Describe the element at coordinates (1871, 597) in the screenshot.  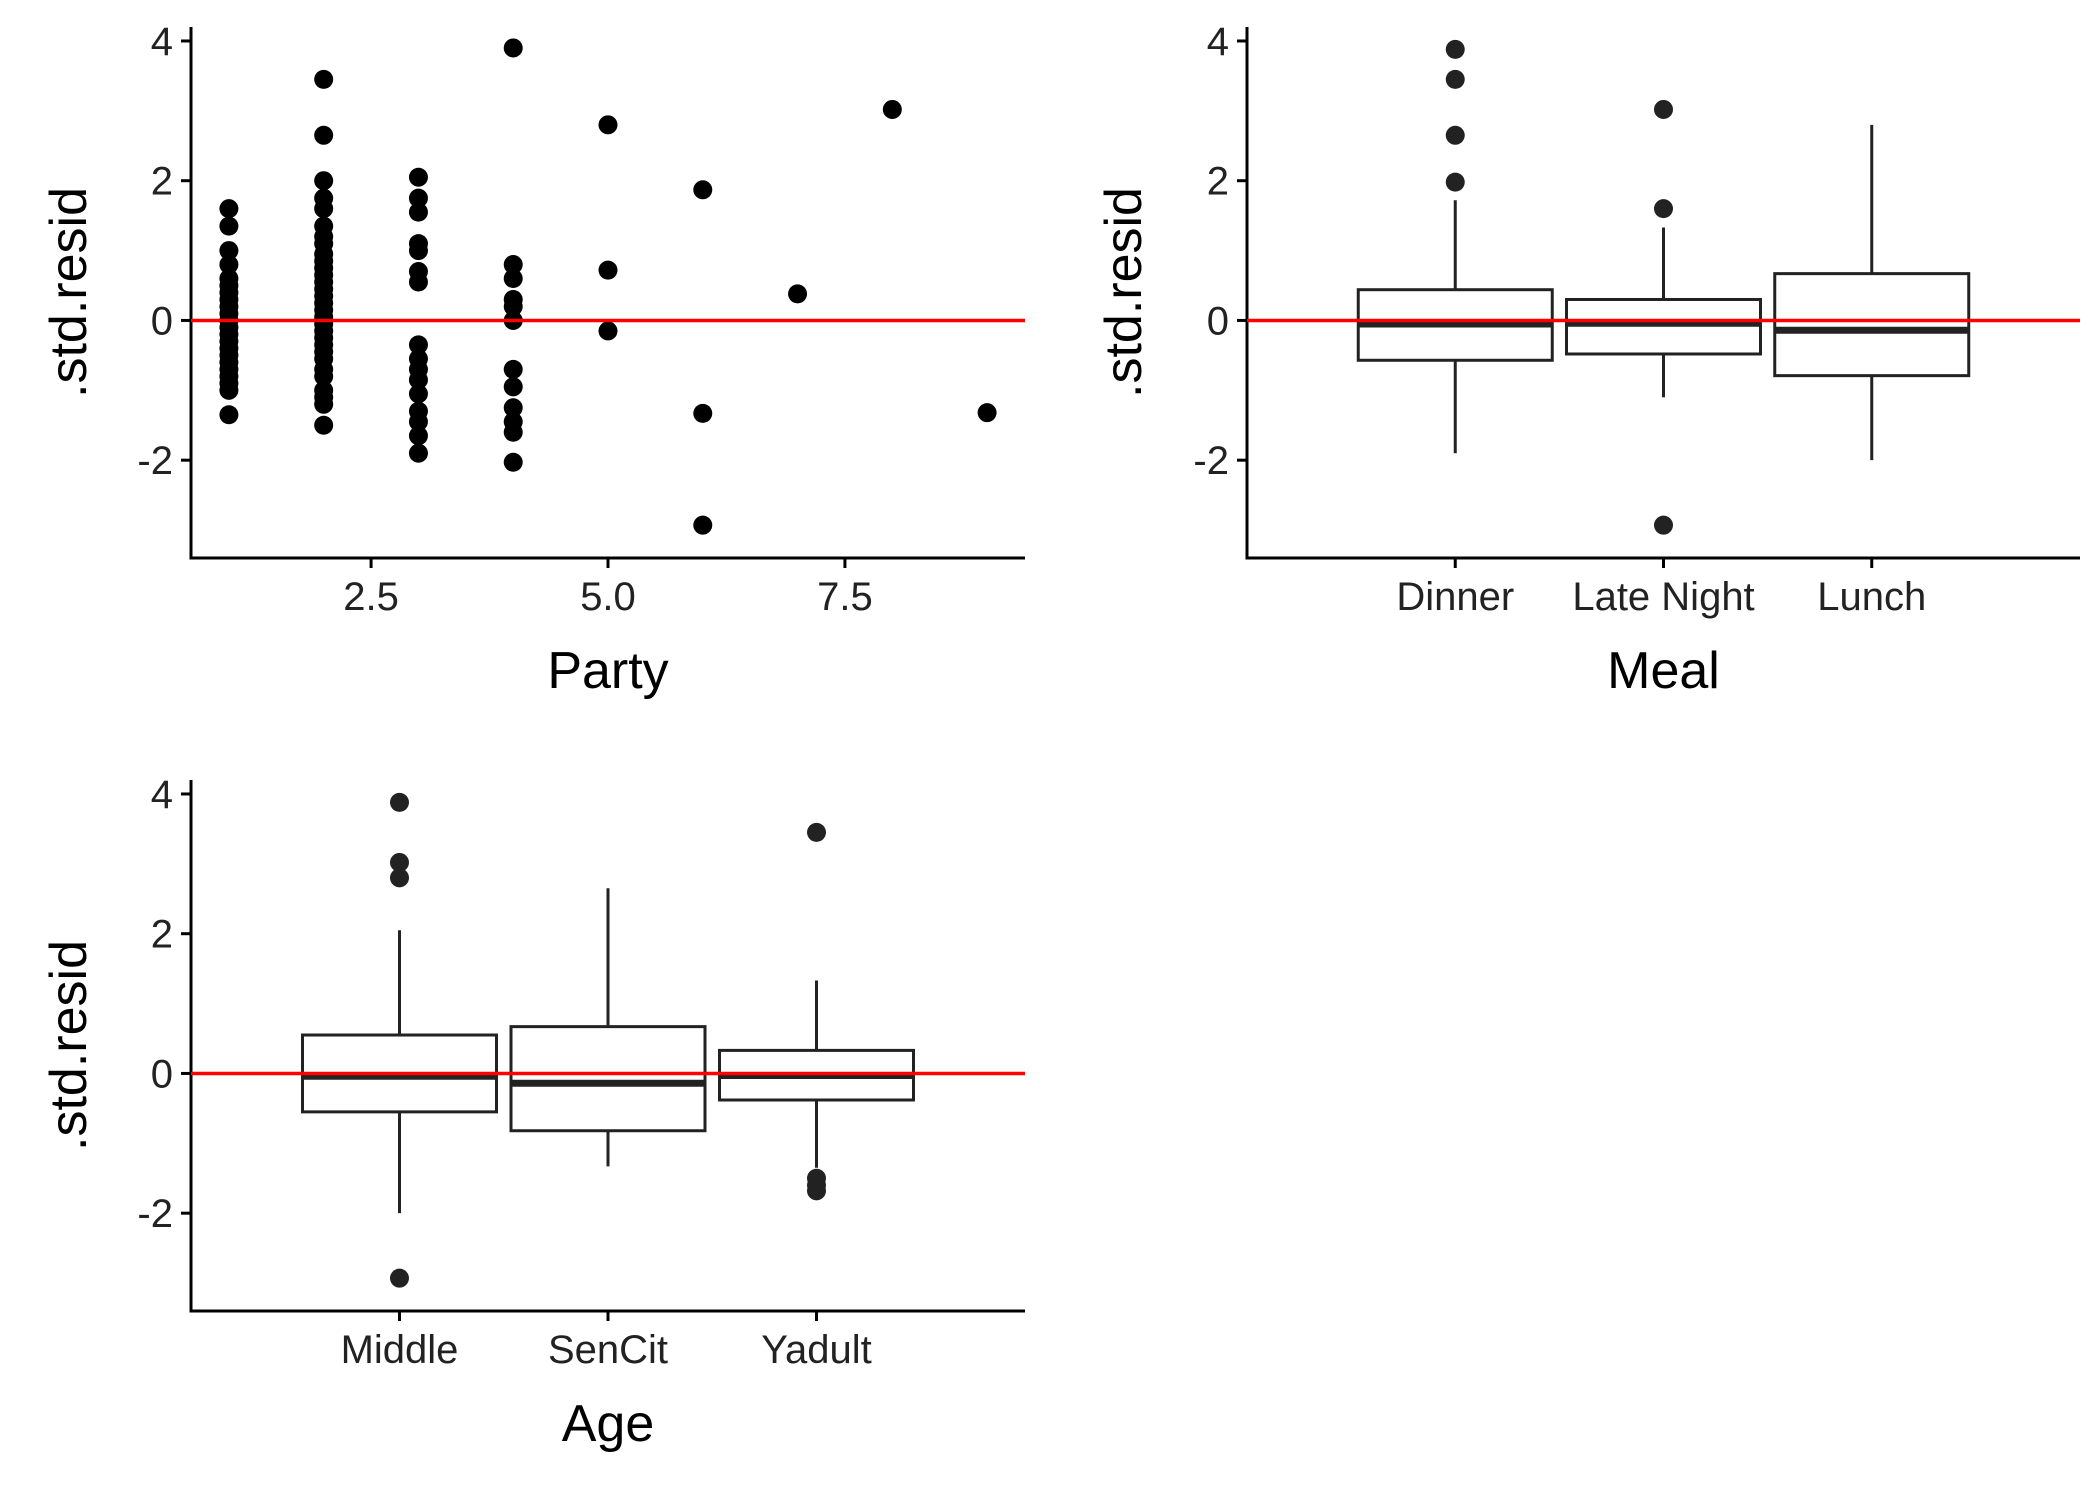
I see `x-tick-label: Lunch` at that location.